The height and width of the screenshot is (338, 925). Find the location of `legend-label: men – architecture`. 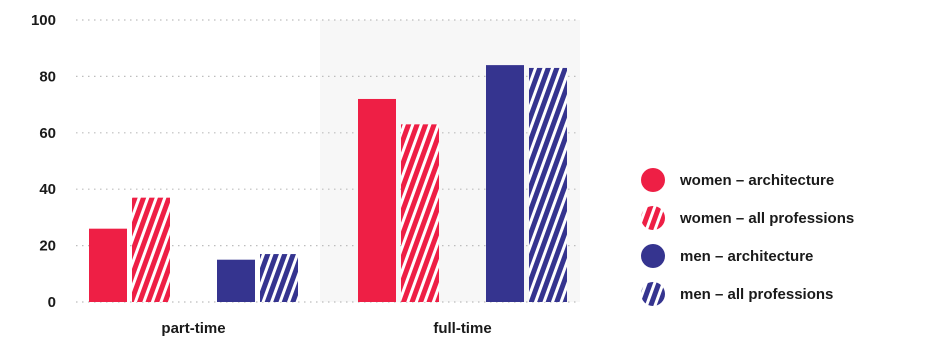

legend-label: men – architecture is located at coordinates (747, 256).